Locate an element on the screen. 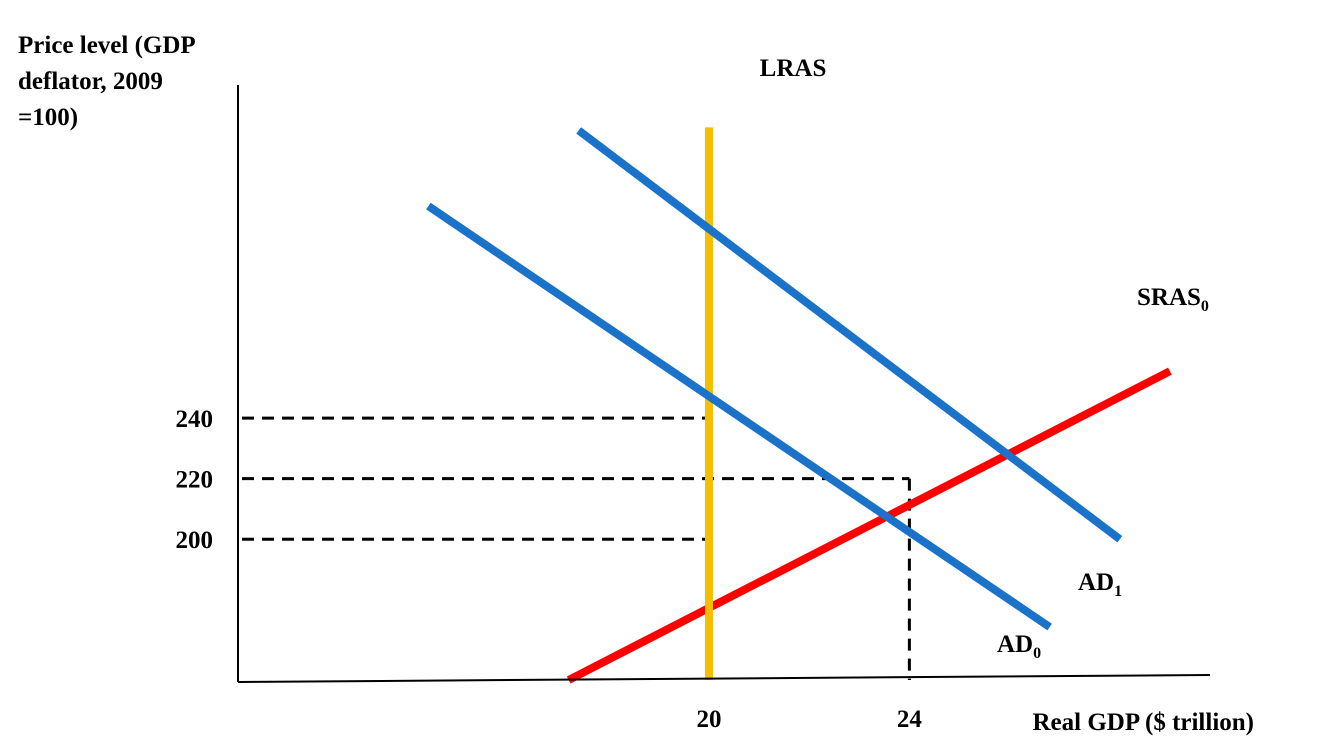 This screenshot has width=1322, height=754. y-tick-220: 220 is located at coordinates (195, 480).